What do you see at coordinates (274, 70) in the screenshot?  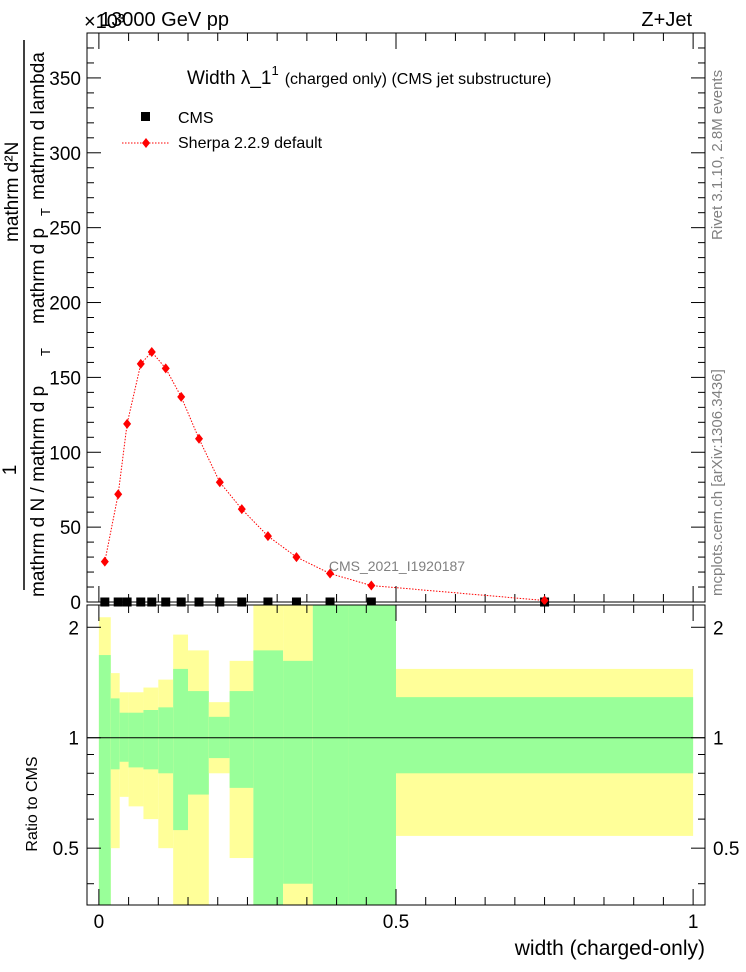 I see `plot-title-sup: 1` at bounding box center [274, 70].